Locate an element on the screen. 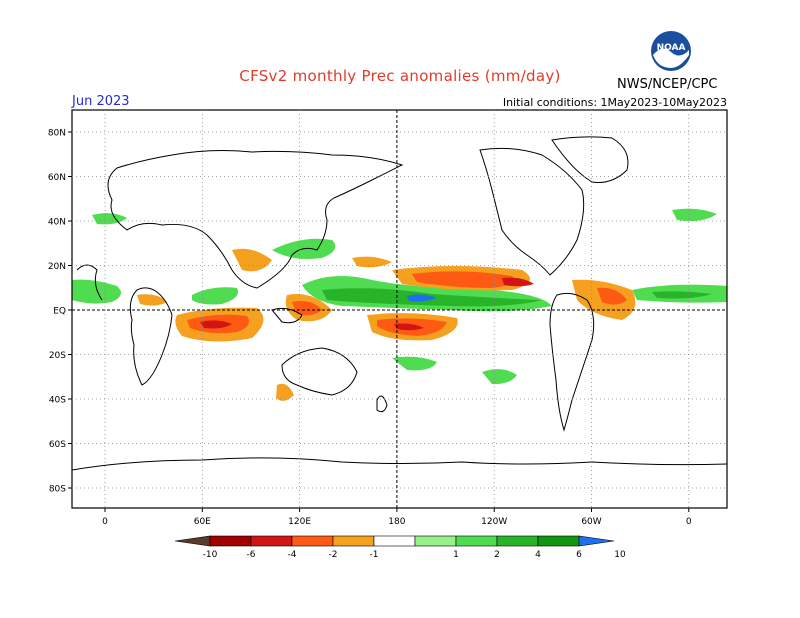  lat-tick-label: 80S is located at coordinates (57, 490).